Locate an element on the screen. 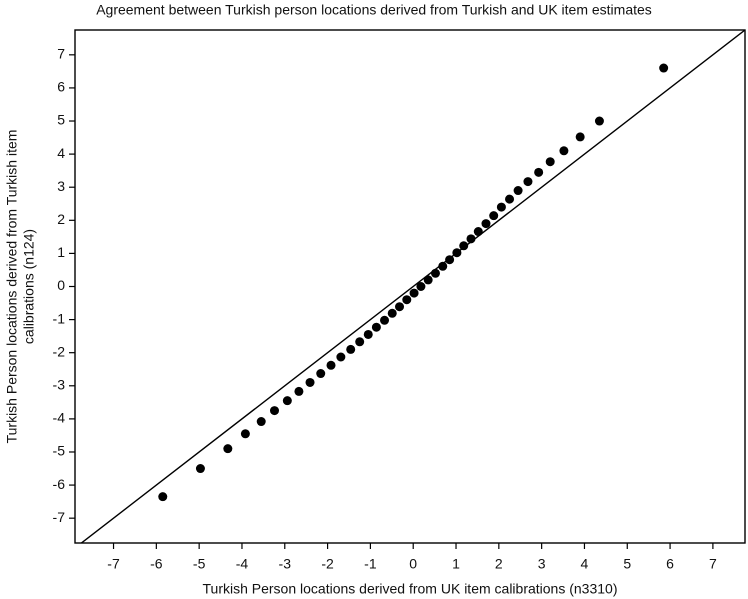 The height and width of the screenshot is (599, 748). y-tick-label: -1 is located at coordinates (59, 318).